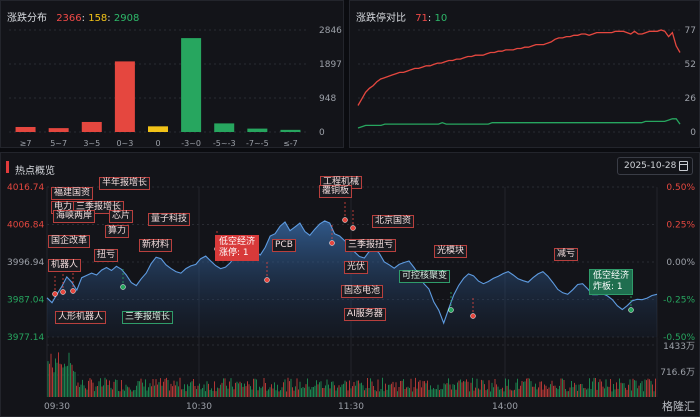 The height and width of the screenshot is (417, 700). I want to click on hotspot-tag: 三季报扭亏, so click(371, 245).